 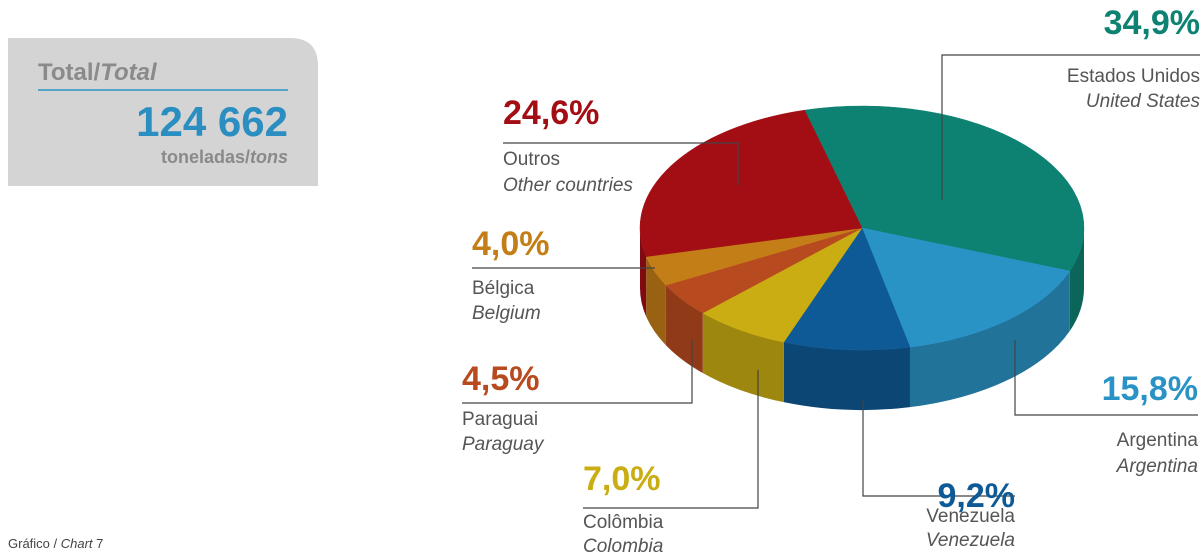 I want to click on category-label-en: Argentina, so click(x=1157, y=466).